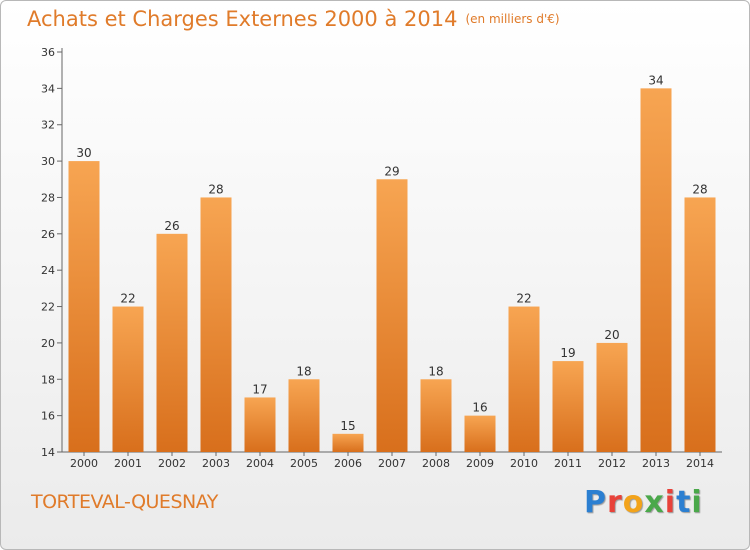 The height and width of the screenshot is (550, 750). I want to click on x-tick-label: 2013, so click(656, 463).